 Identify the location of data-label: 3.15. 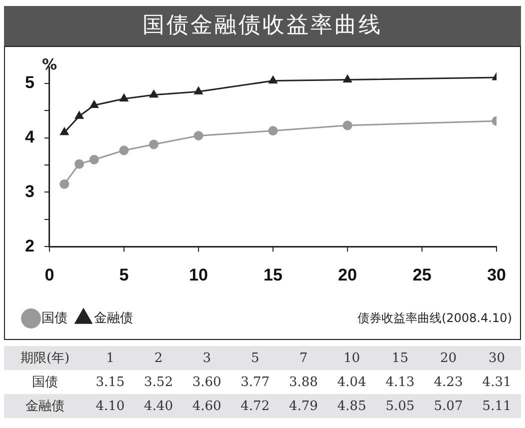
(110, 383).